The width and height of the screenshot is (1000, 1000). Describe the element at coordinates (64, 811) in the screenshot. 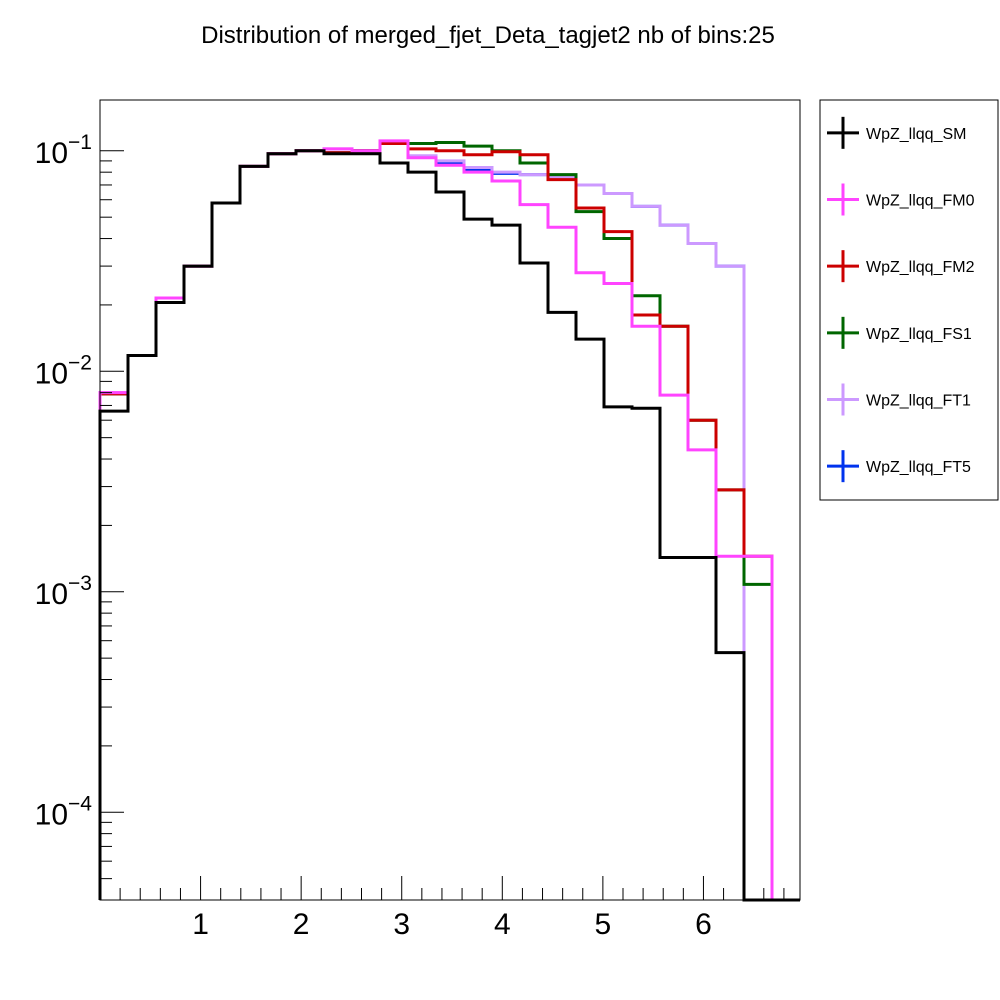

I see `y-tick-label: 10⁻⁴` at that location.